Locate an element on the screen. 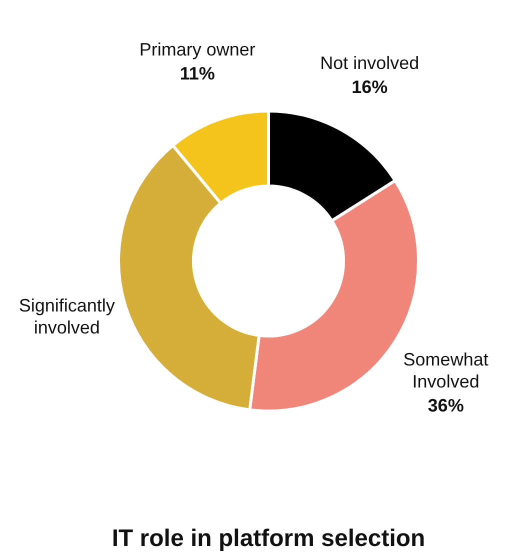  data-label: 11% is located at coordinates (197, 73).